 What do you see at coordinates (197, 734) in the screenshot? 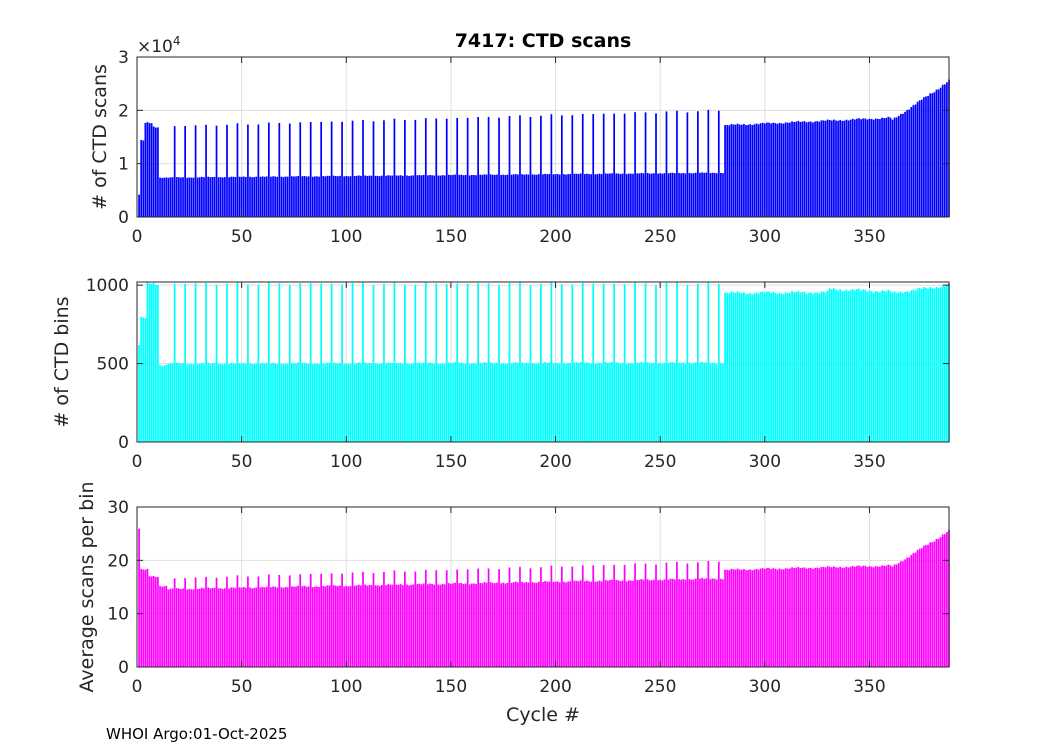
I see `footer-credit: WHOI Argo:01-Oct-2025` at bounding box center [197, 734].